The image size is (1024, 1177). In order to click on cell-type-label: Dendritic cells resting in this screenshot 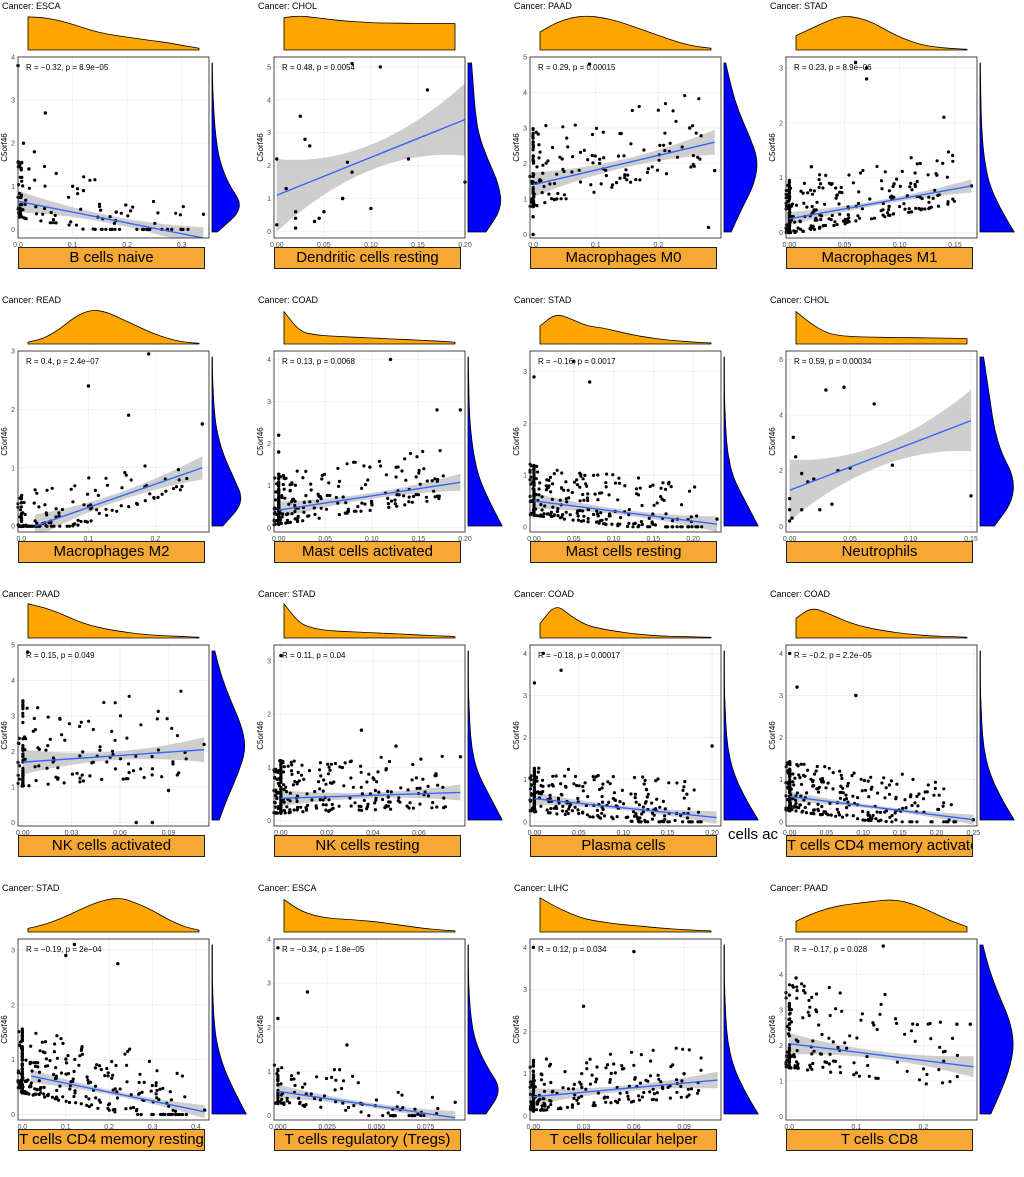, I will do `click(367, 258)`.